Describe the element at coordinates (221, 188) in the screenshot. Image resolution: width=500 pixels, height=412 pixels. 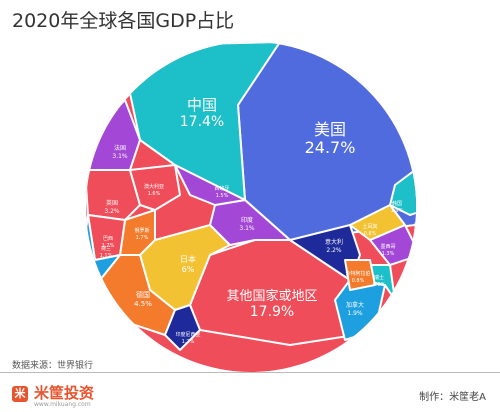
I see `cell-label-name-14: 西班牙` at that location.